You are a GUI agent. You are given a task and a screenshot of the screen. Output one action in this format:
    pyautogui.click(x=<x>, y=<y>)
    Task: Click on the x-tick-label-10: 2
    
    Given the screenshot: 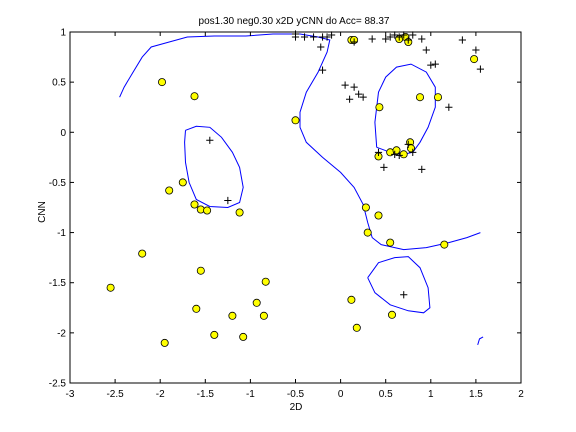 What is the action you would take?
    pyautogui.click(x=521, y=394)
    